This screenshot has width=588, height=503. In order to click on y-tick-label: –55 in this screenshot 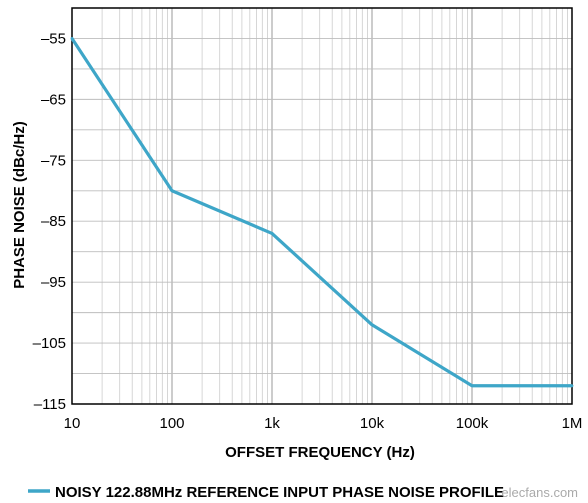, I will do `click(53, 38)`.